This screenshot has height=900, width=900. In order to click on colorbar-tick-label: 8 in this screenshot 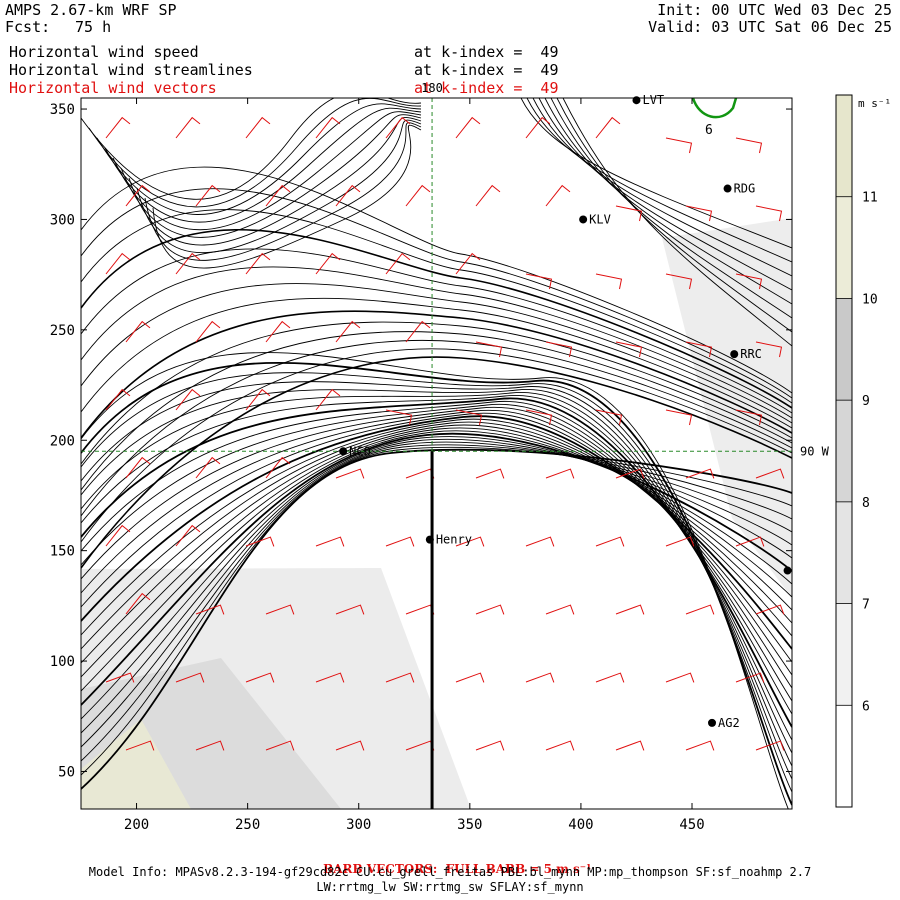, I will do `click(866, 503)`.